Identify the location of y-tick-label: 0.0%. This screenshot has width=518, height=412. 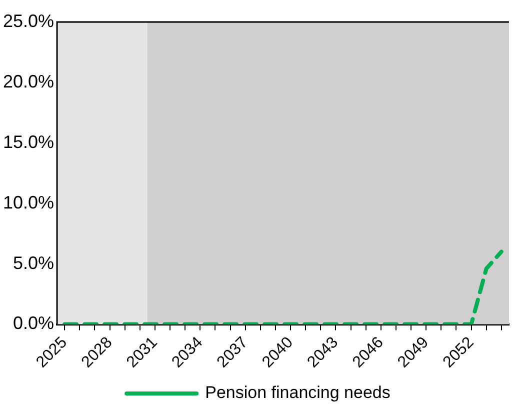
(33, 323).